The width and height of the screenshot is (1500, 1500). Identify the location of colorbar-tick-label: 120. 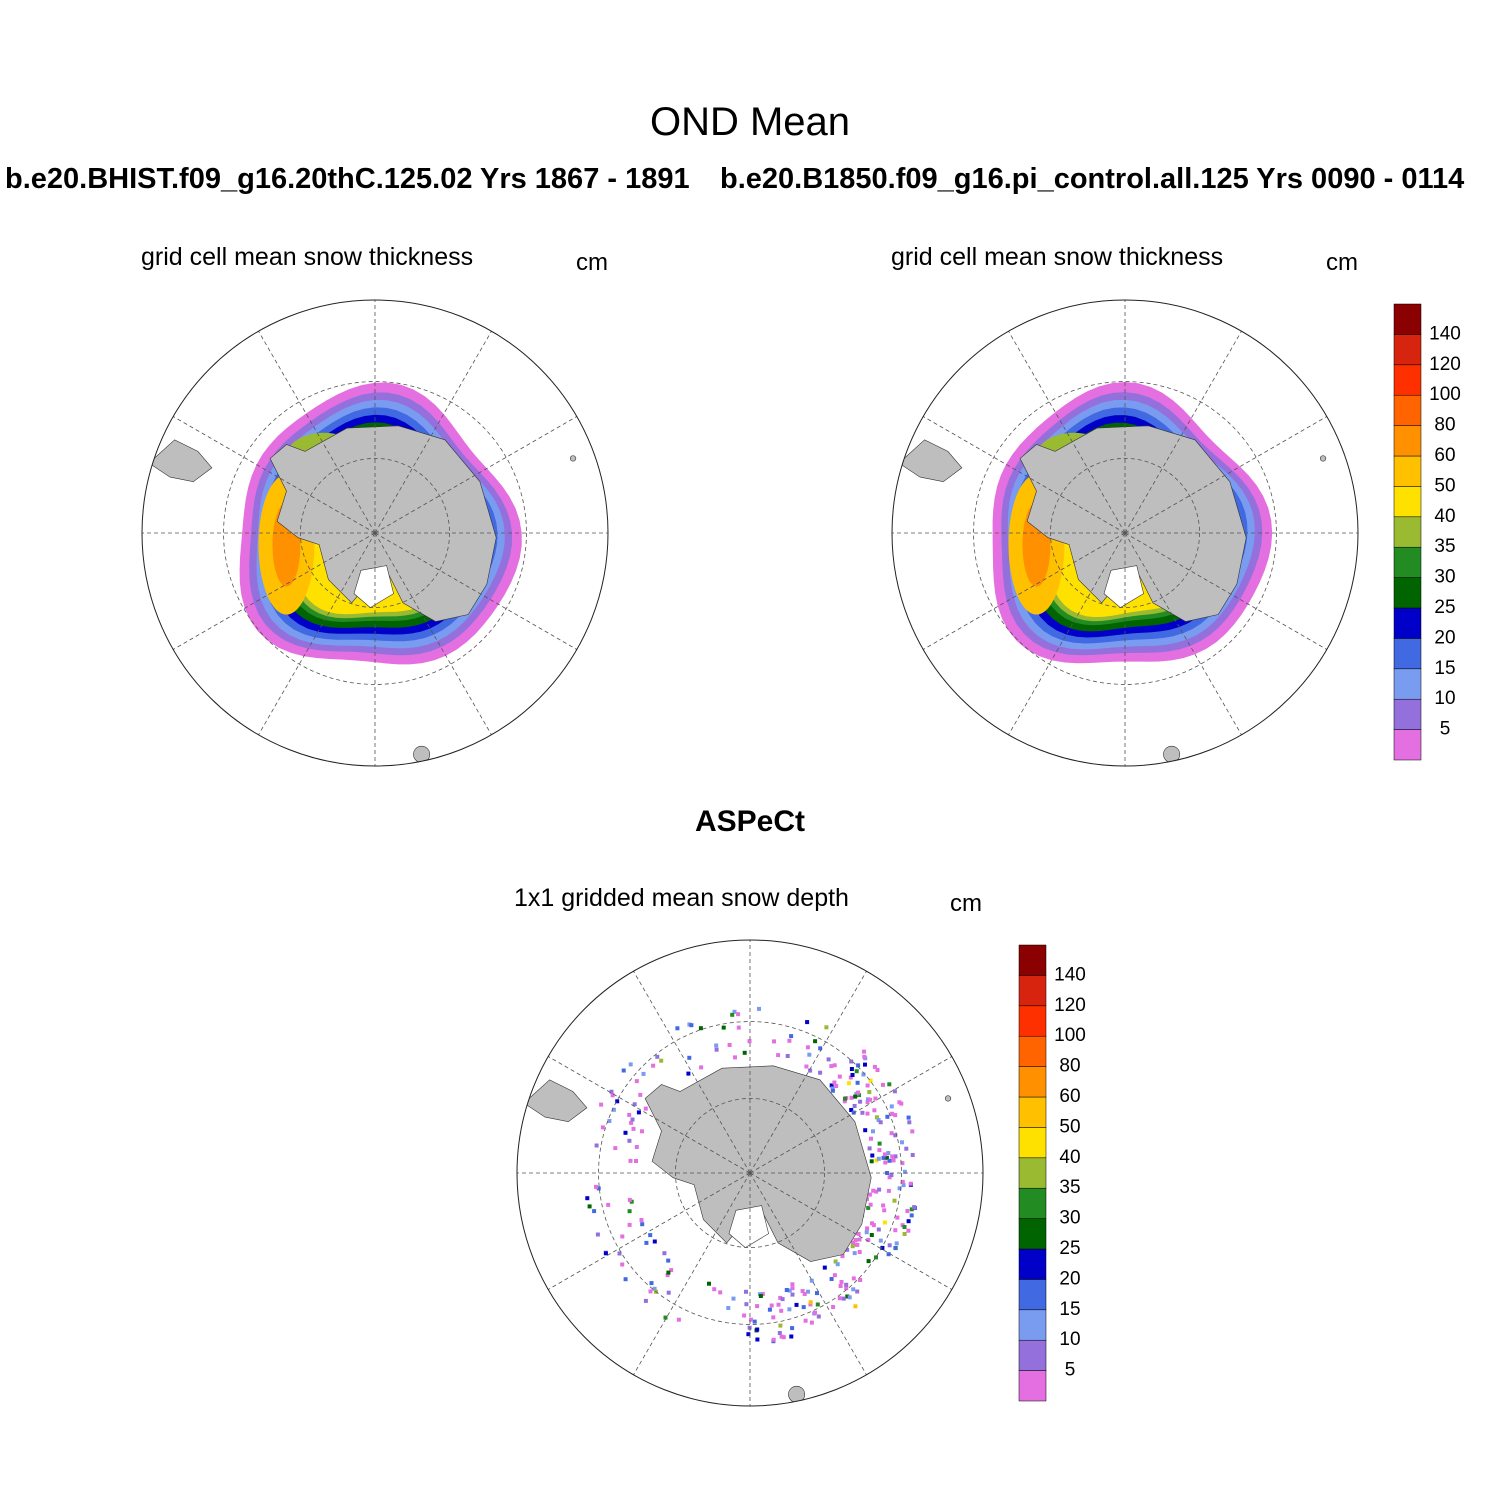
(1070, 1005).